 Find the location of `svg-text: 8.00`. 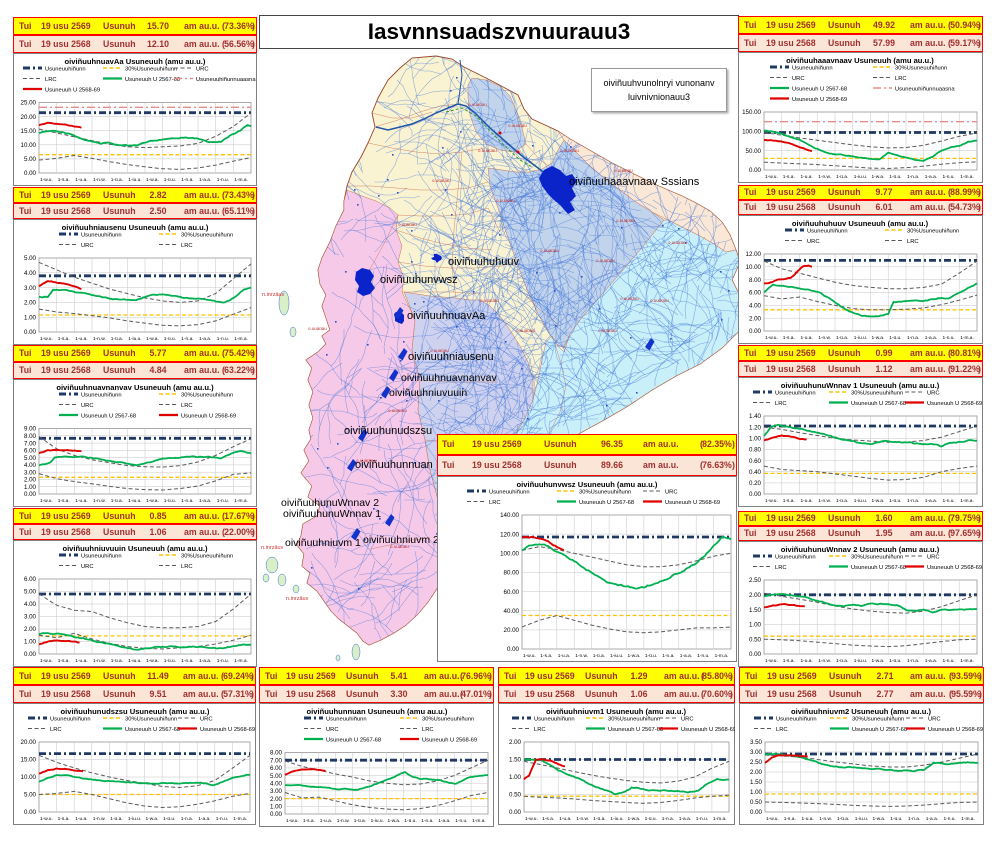

svg-text: 8.00 is located at coordinates (755, 280).